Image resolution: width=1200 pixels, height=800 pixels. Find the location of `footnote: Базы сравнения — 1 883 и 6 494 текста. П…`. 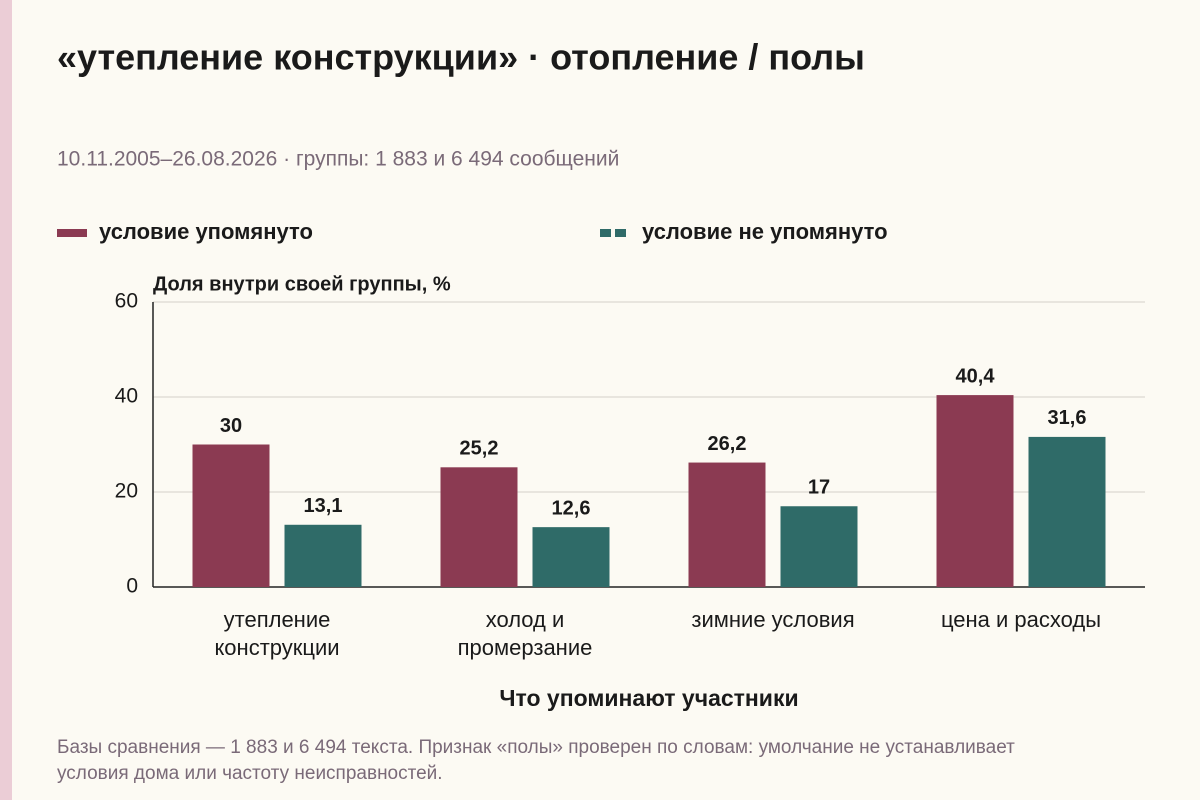

footnote: Базы сравнения — 1 883 и 6 494 текста. П… is located at coordinates (536, 760).